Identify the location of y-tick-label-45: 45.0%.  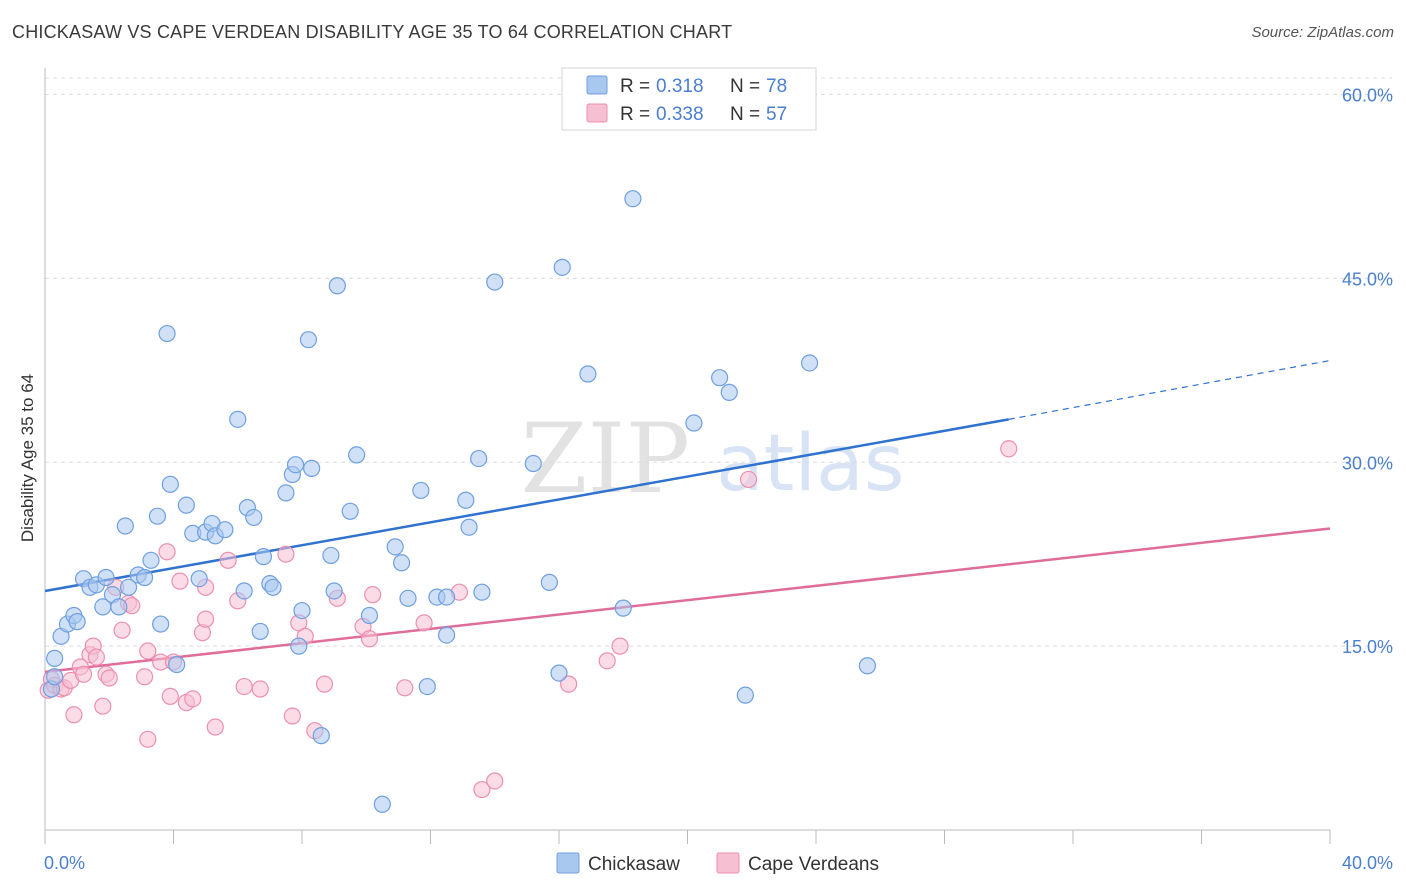
(1367, 279).